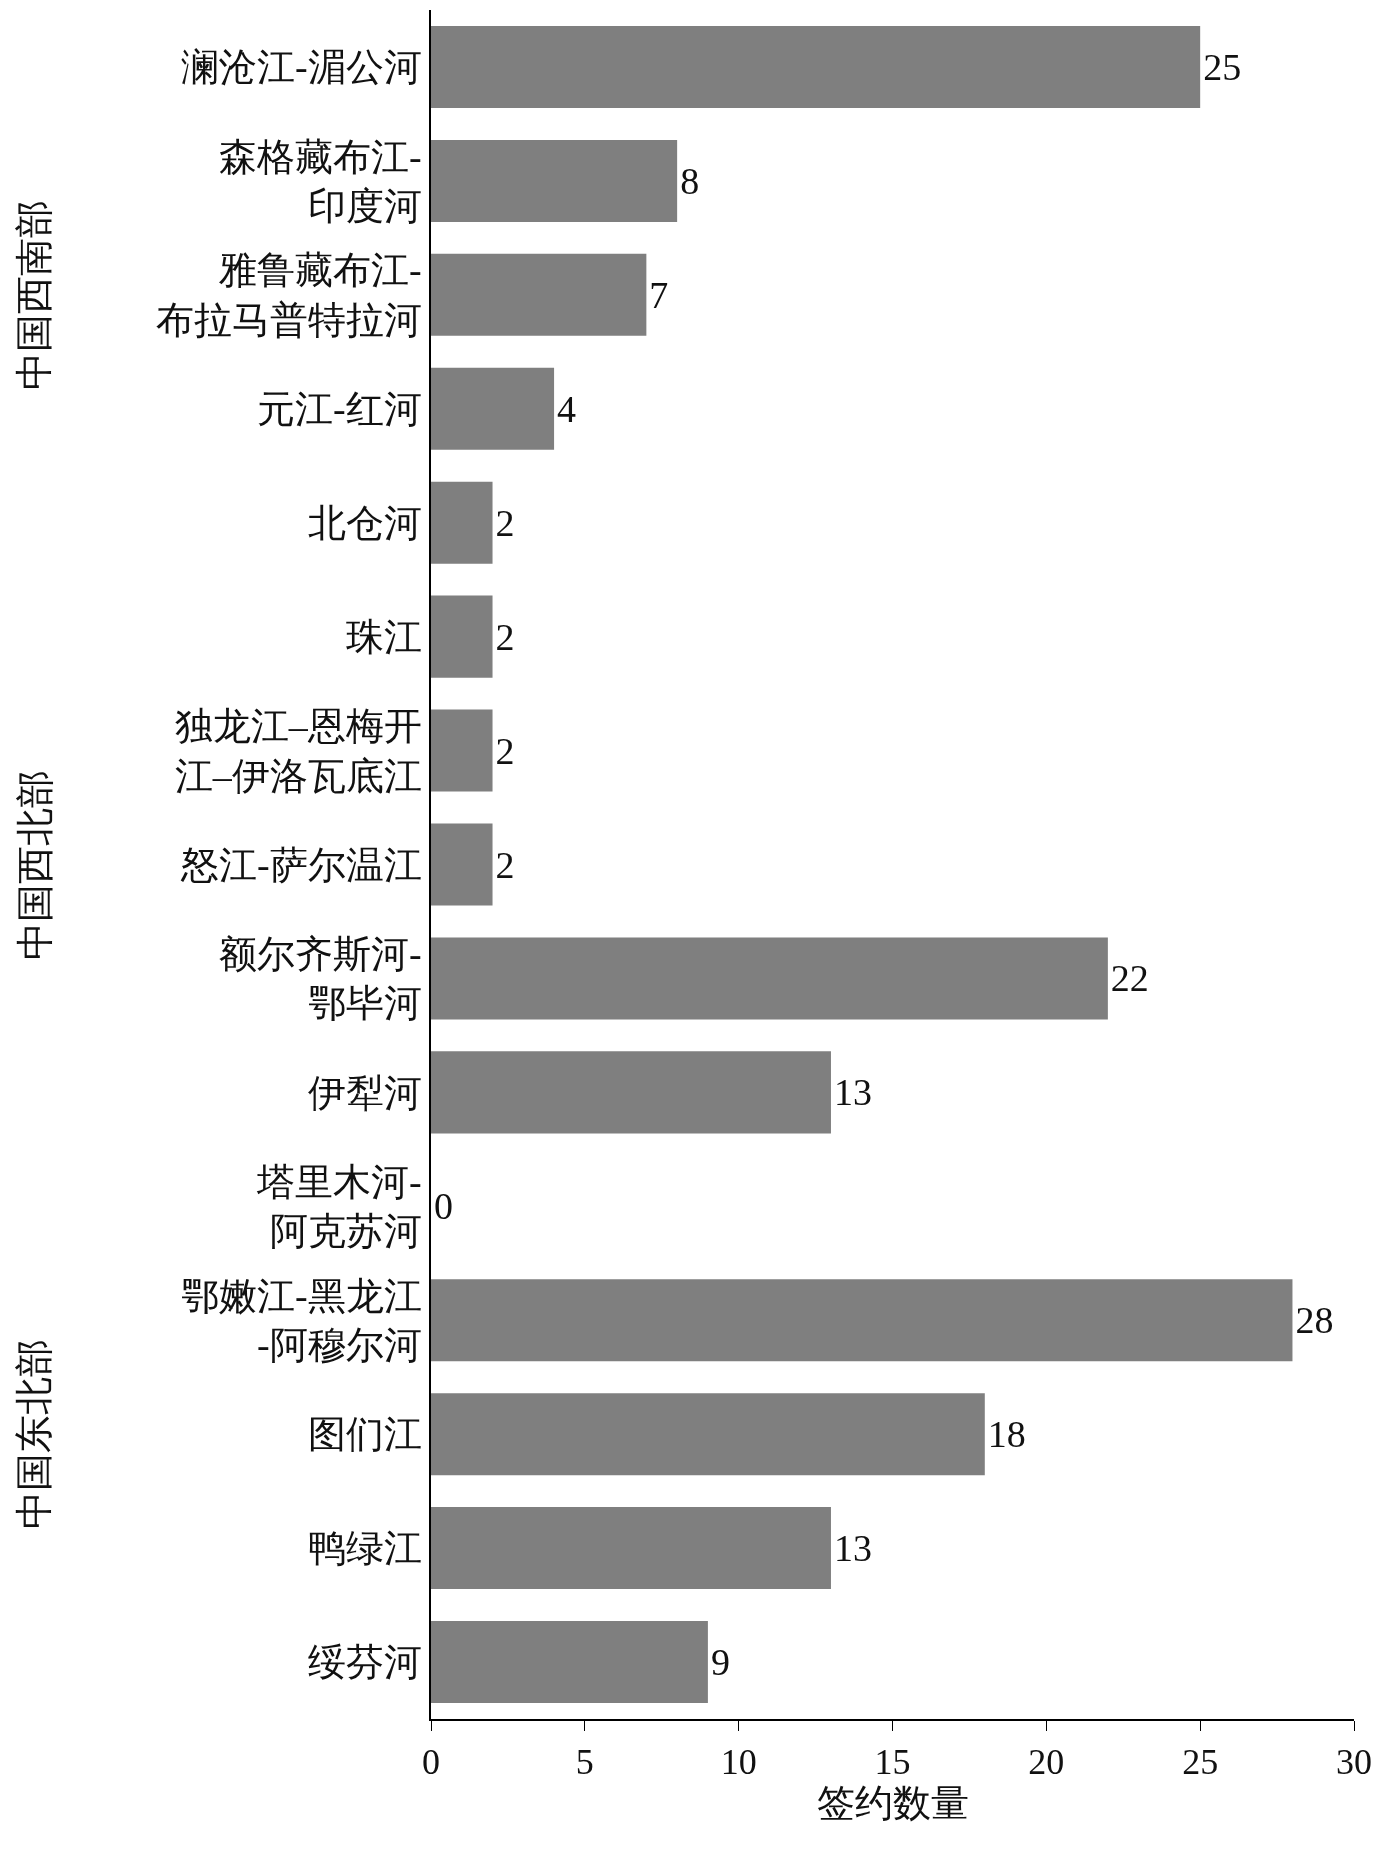  I want to click on x-tick-label: 0, so click(431, 1761).